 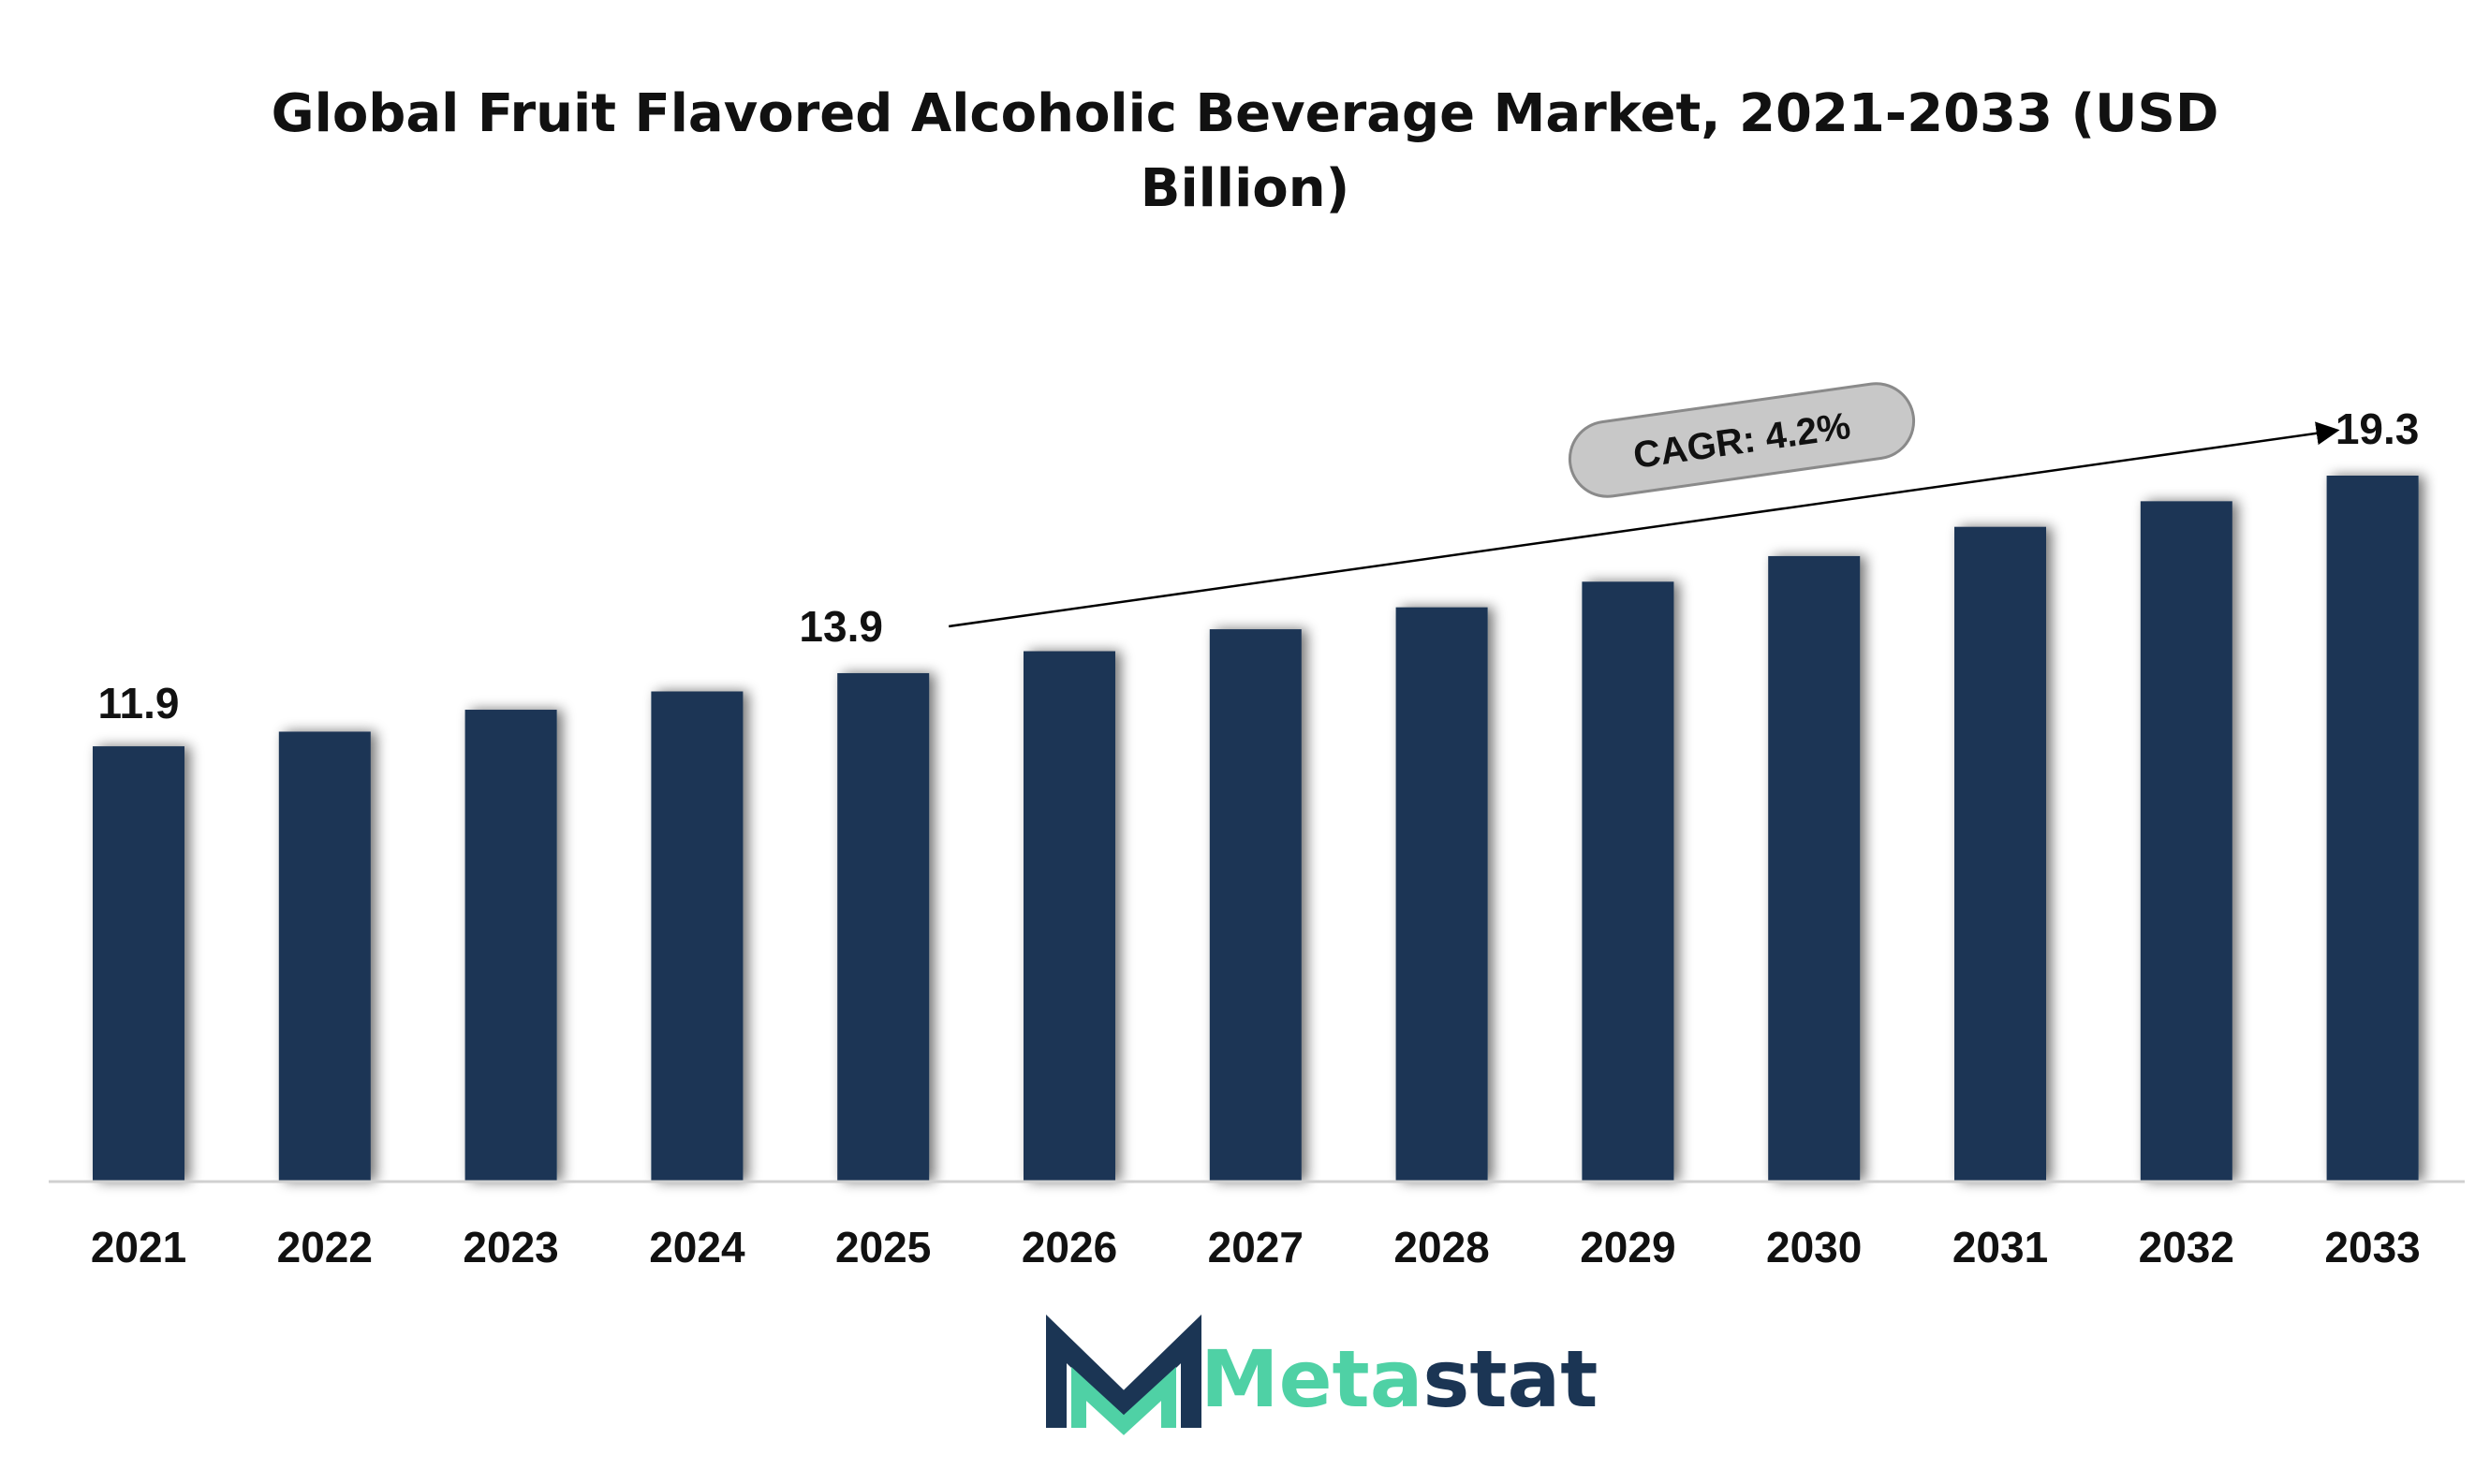 I want to click on bar-2030, so click(x=1814, y=869).